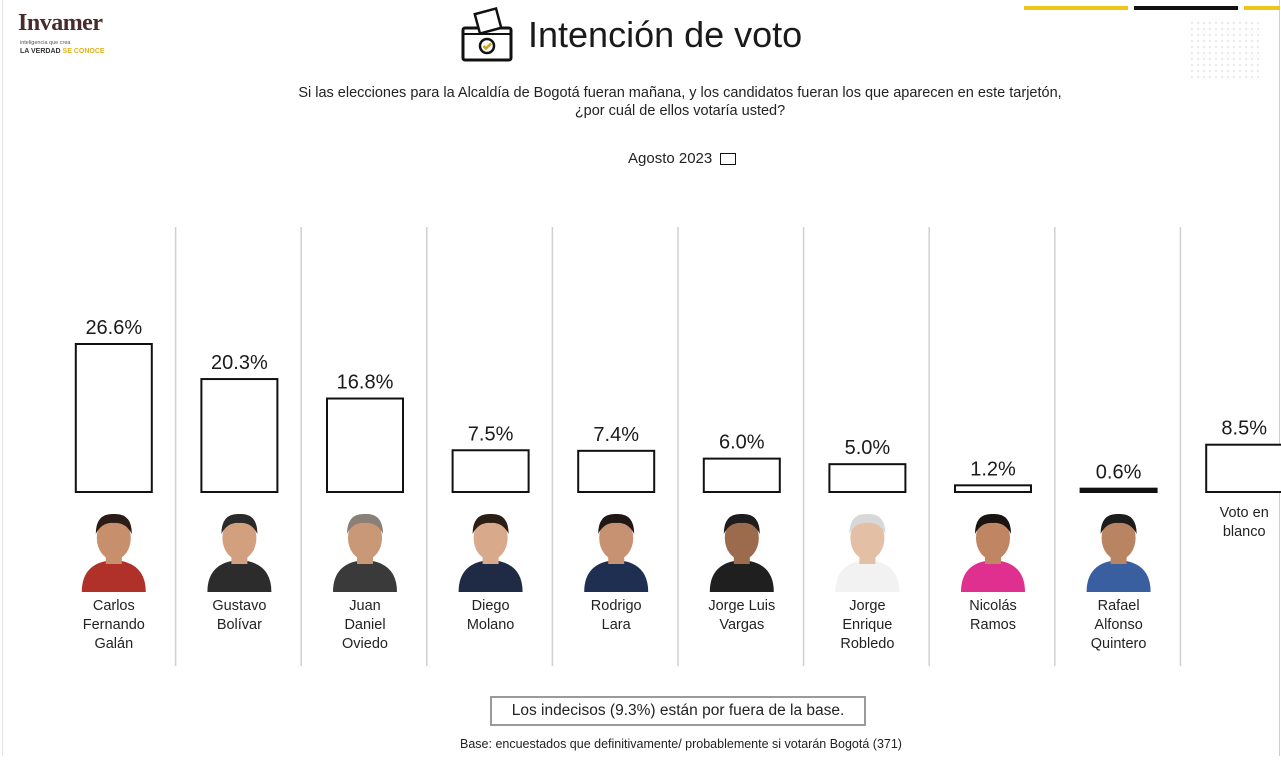 This screenshot has width=1281, height=760. I want to click on candidate-name-line: Jorge Luis, so click(742, 606).